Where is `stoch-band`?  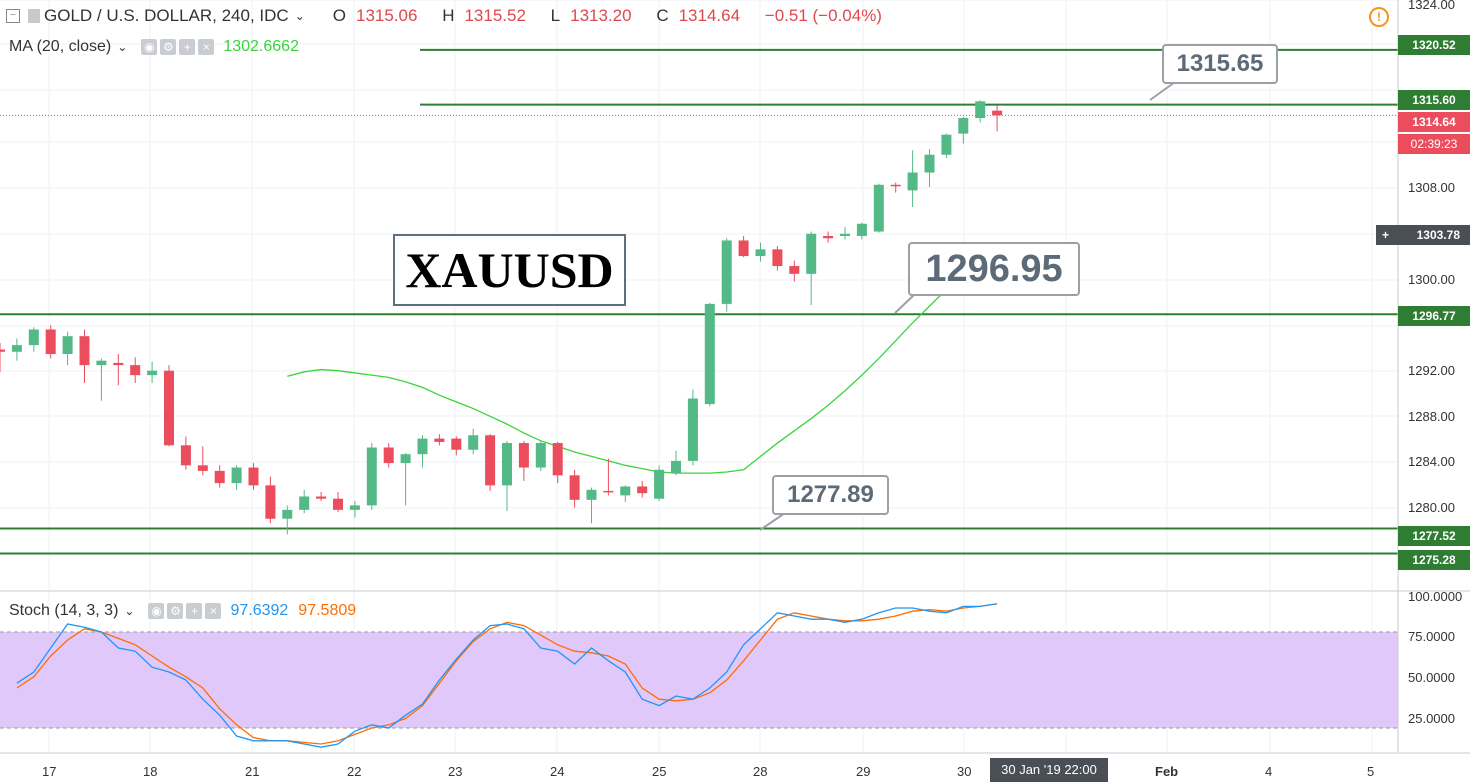 stoch-band is located at coordinates (699, 680).